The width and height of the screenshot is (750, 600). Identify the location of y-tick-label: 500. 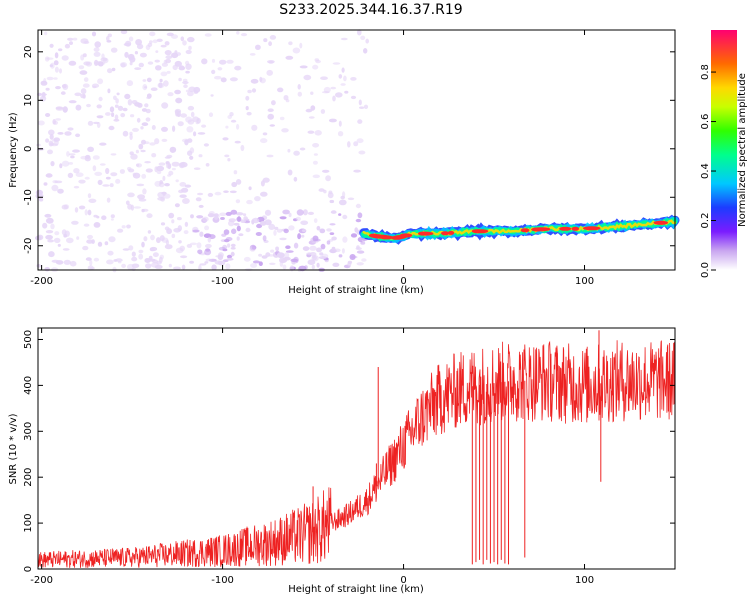
(28, 339).